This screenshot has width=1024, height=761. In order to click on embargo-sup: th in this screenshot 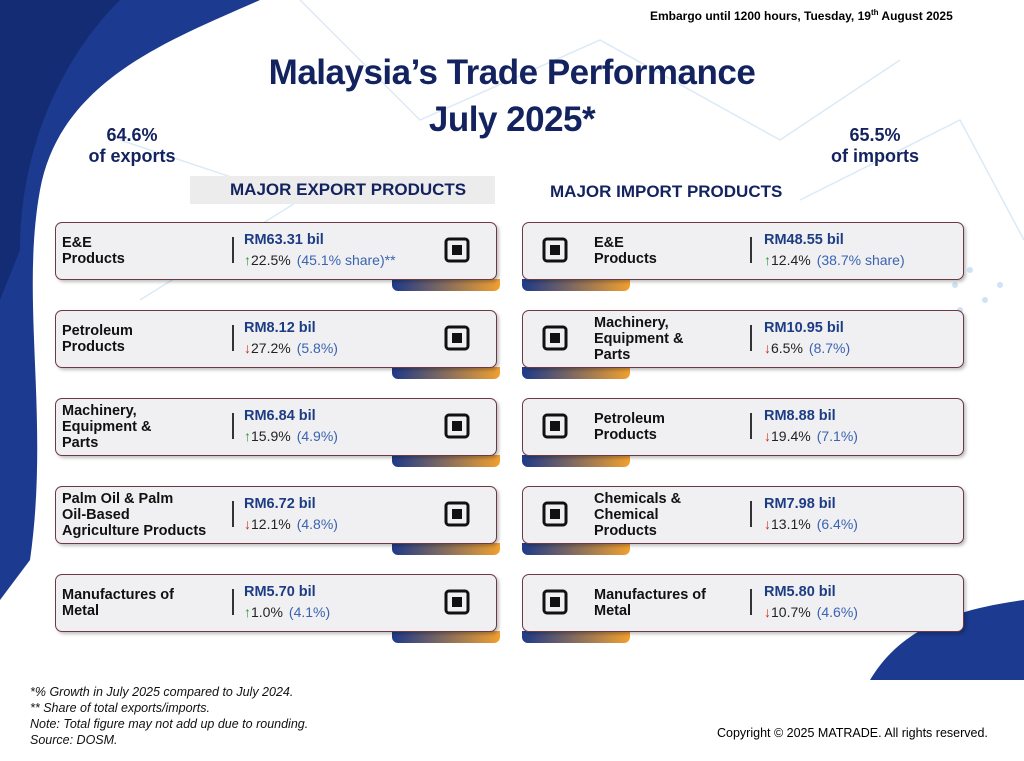, I will do `click(874, 12)`.